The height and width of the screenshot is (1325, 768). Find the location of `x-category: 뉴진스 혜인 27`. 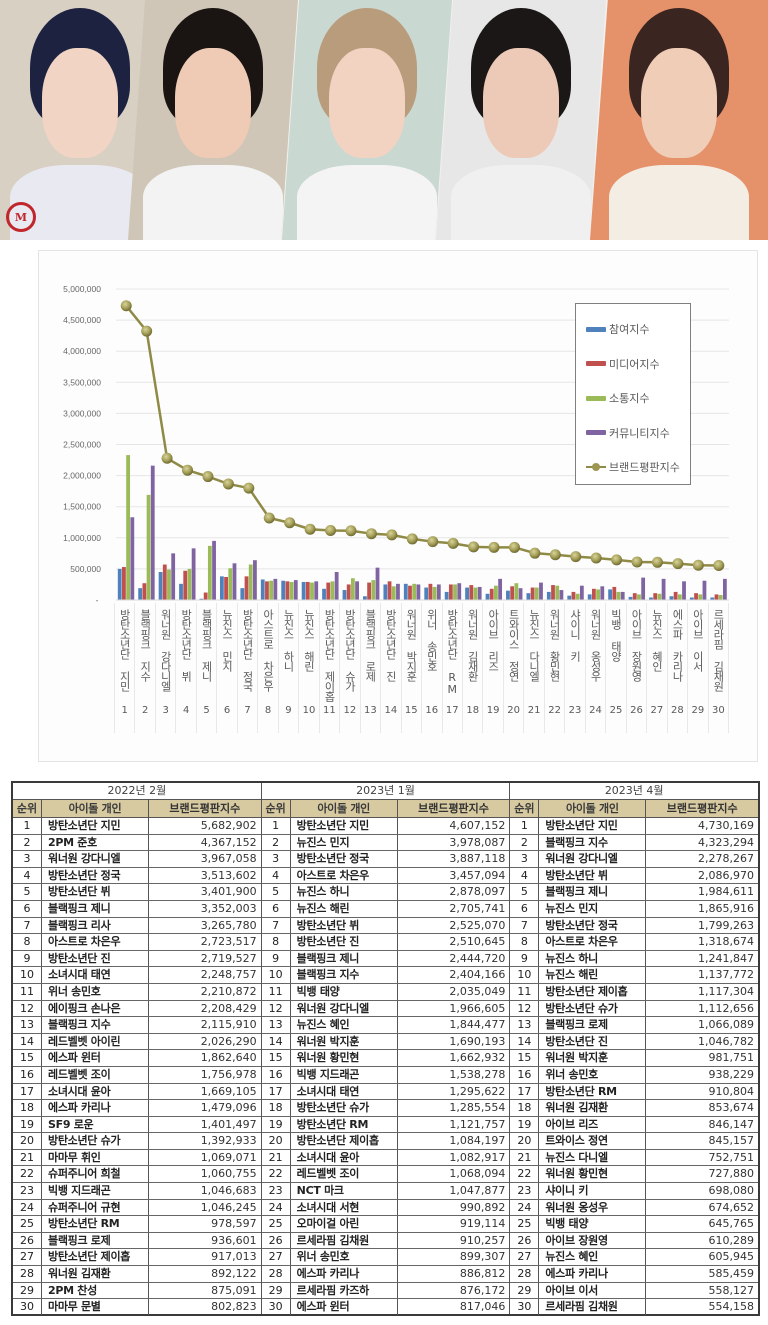

x-category: 뉴진스 혜인 27 is located at coordinates (656, 668).